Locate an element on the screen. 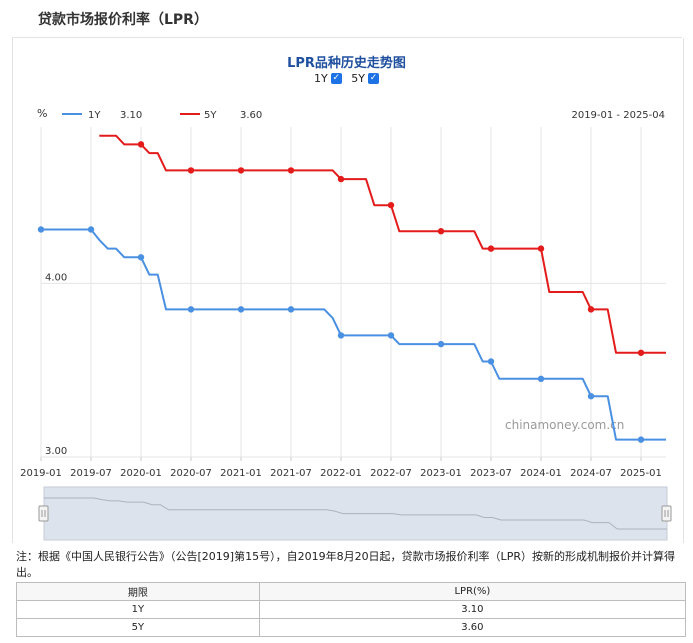 Image resolution: width=693 pixels, height=643 pixels. toggle-1y: 1Y ✓ is located at coordinates (328, 78).